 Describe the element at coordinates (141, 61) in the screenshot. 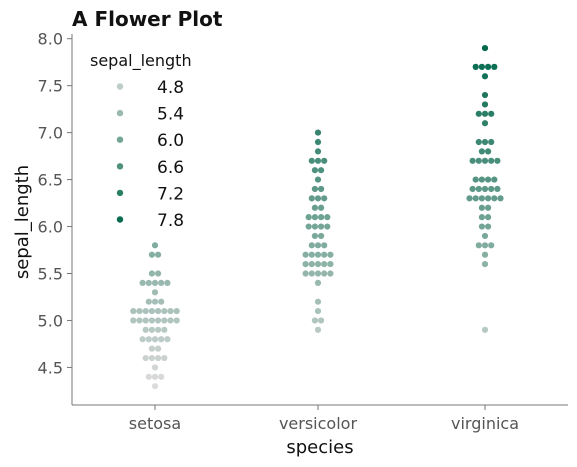

I see `legend-title: sepal_length` at that location.